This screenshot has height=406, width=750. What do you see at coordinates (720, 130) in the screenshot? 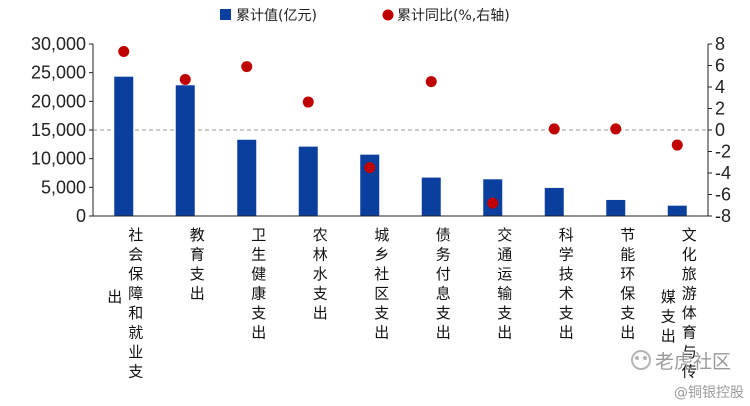
I see `right-tick-label: 0` at bounding box center [720, 130].